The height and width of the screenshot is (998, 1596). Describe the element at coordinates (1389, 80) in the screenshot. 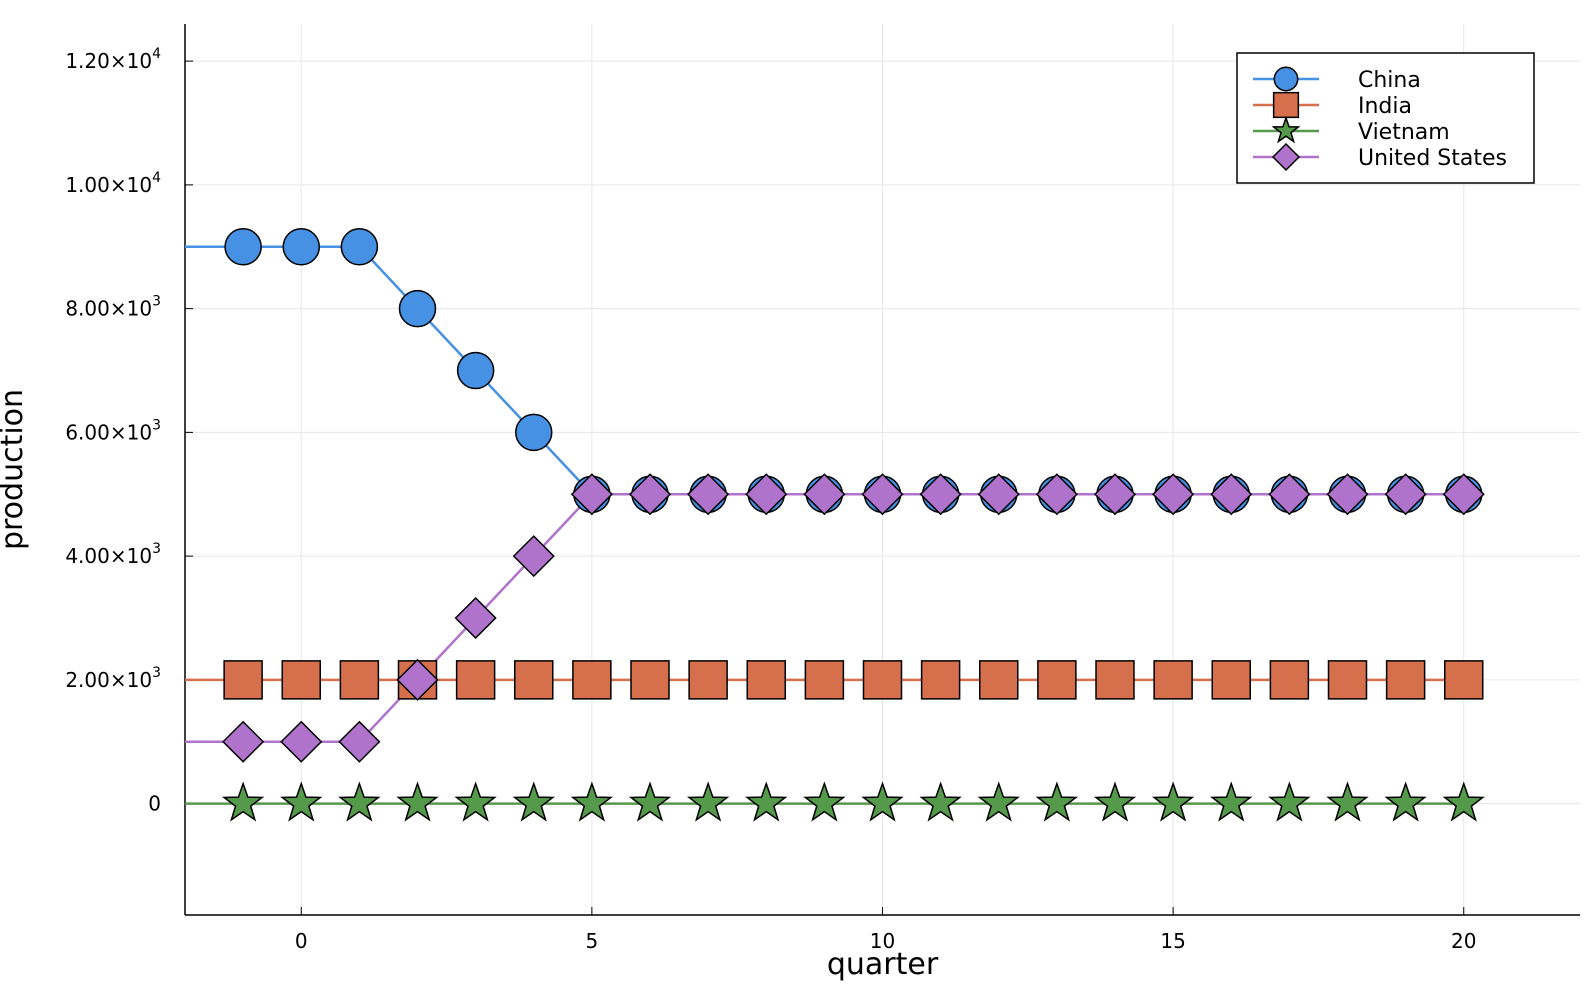

I see `legend-label: China` at that location.